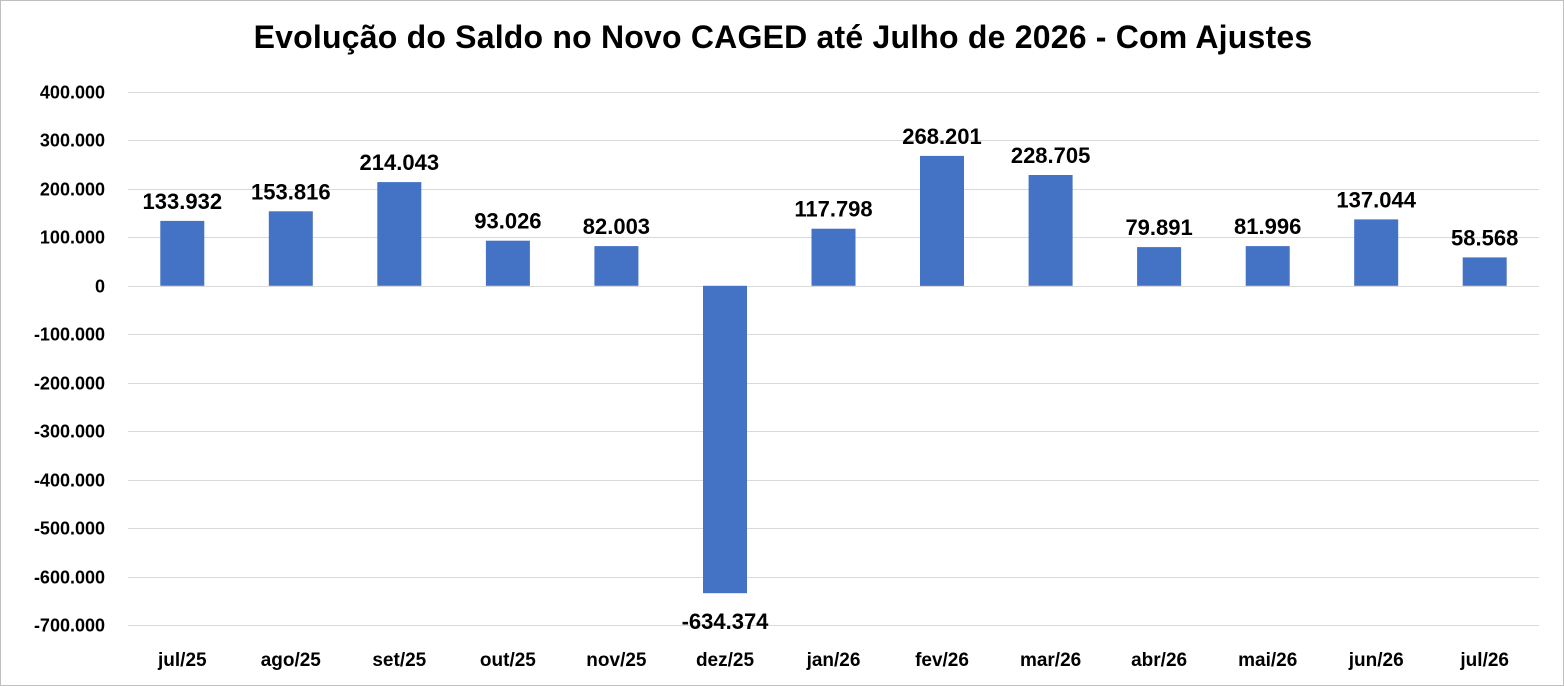 Image resolution: width=1564 pixels, height=686 pixels. Describe the element at coordinates (725, 660) in the screenshot. I see `x-tick-label: dez/25` at that location.